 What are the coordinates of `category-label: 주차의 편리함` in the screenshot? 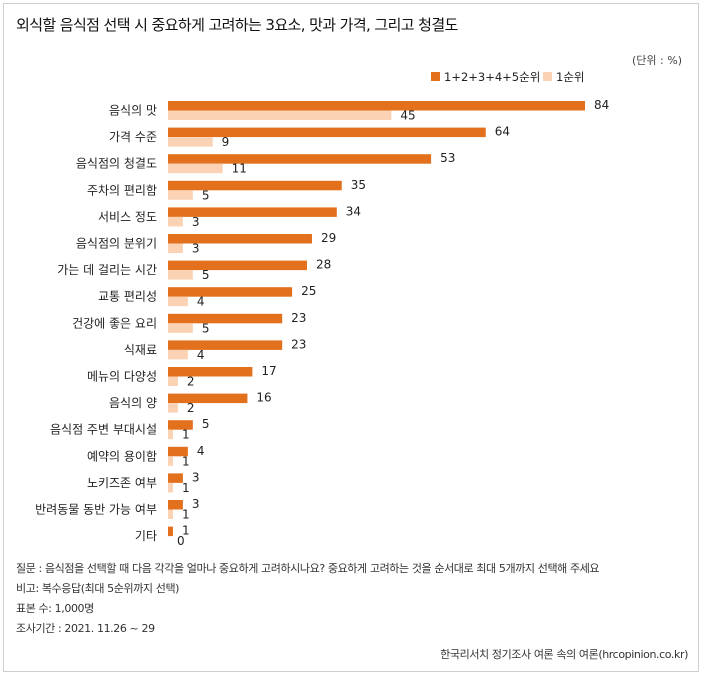 It's located at (122, 190).